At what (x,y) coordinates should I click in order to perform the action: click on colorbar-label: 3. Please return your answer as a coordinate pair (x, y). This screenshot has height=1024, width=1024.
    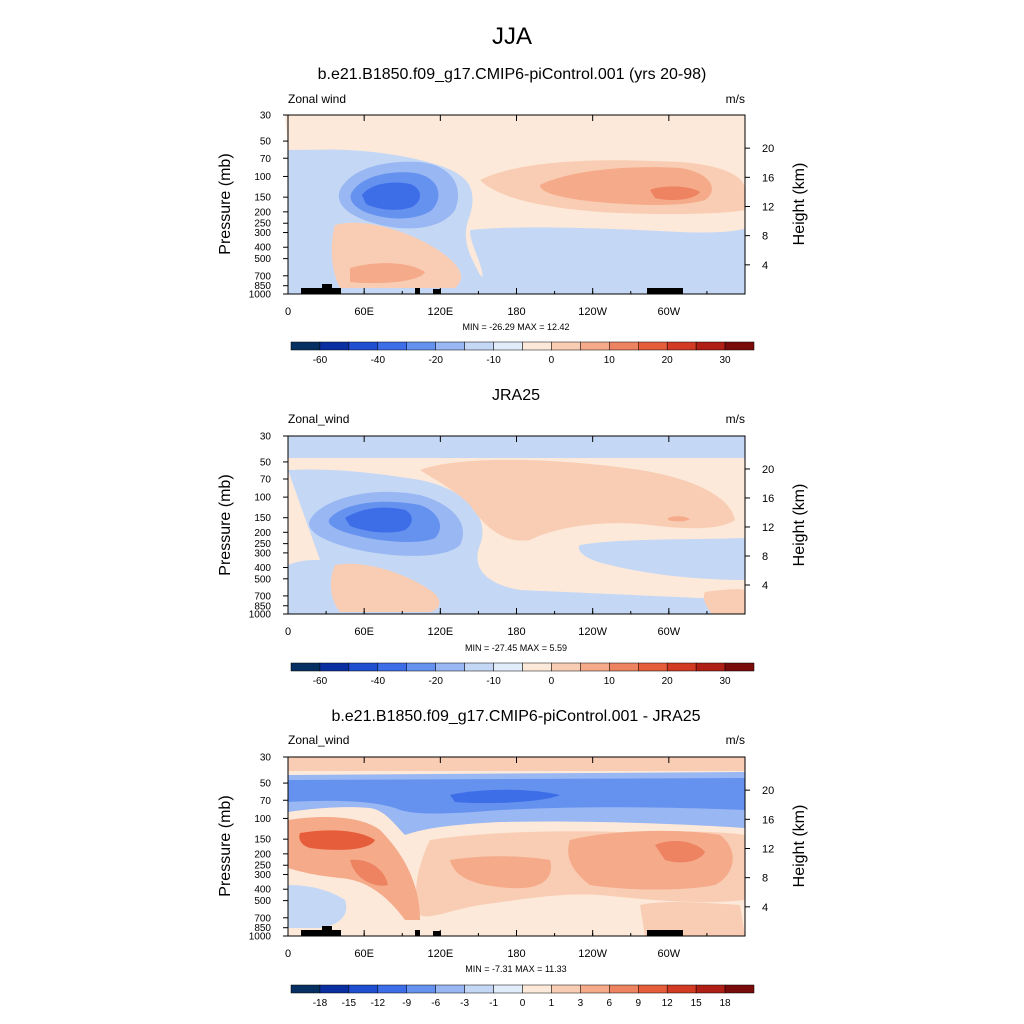
    Looking at the image, I should click on (581, 1003).